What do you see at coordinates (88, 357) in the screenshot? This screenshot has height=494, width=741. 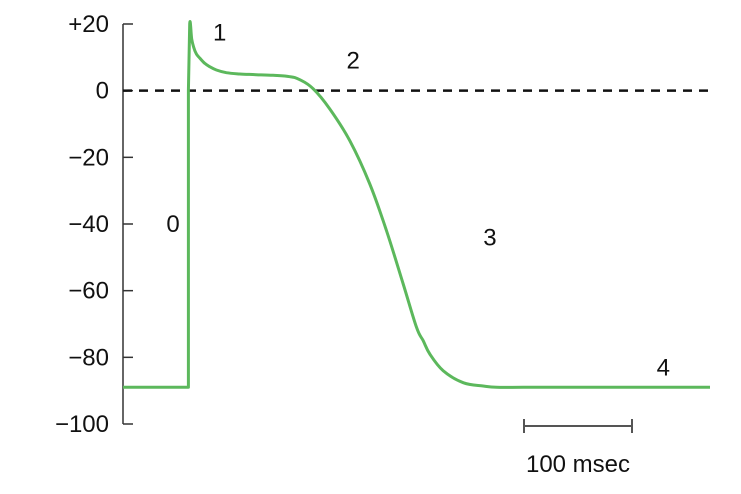 I see `y-tick-label: −80` at bounding box center [88, 357].